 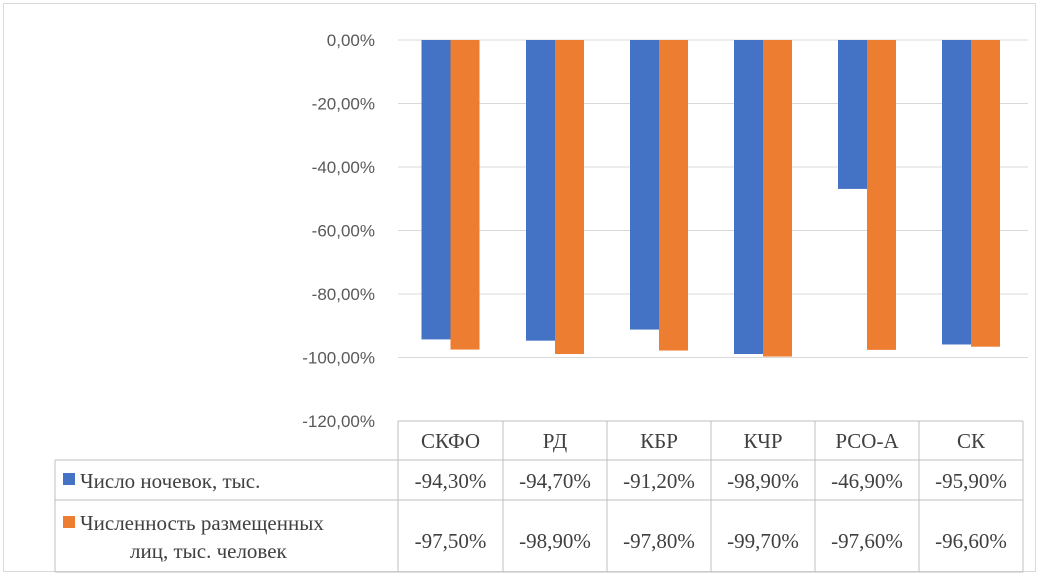 What do you see at coordinates (971, 441) in the screenshot?
I see `category-label: СК` at bounding box center [971, 441].